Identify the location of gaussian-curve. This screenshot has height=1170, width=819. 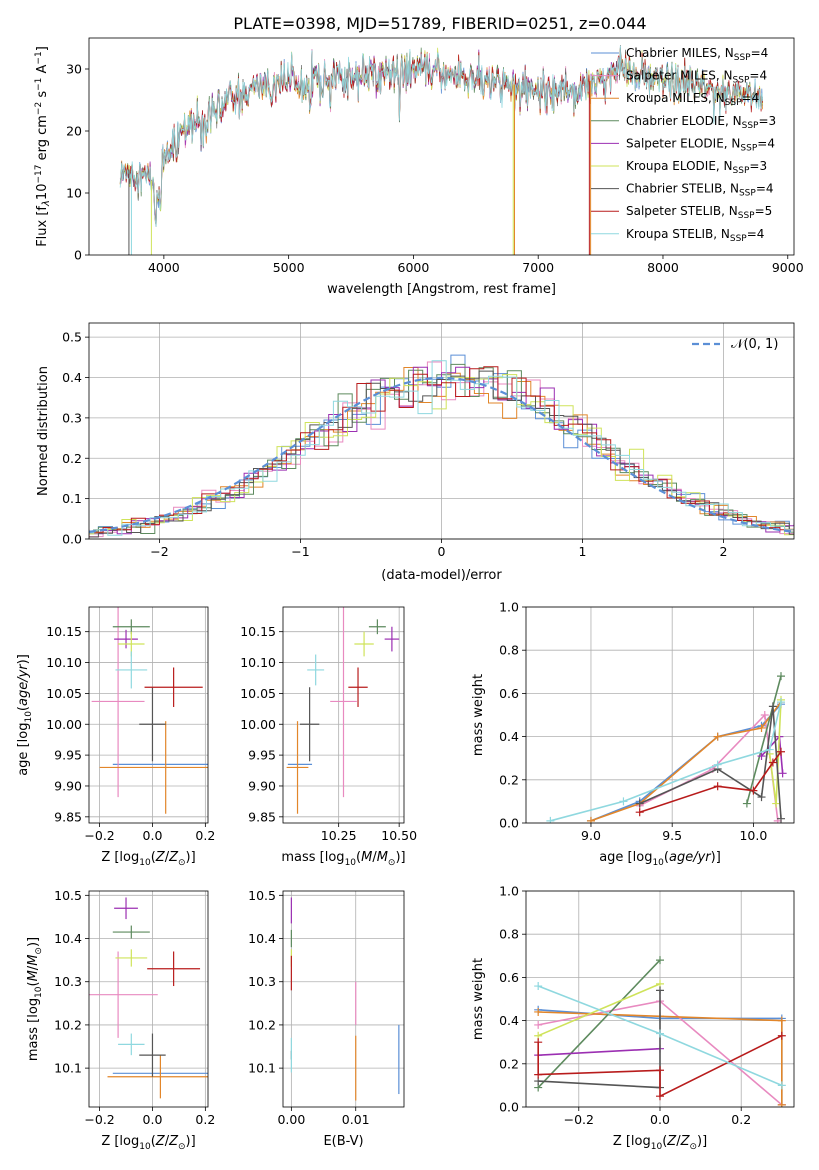
(441, 454).